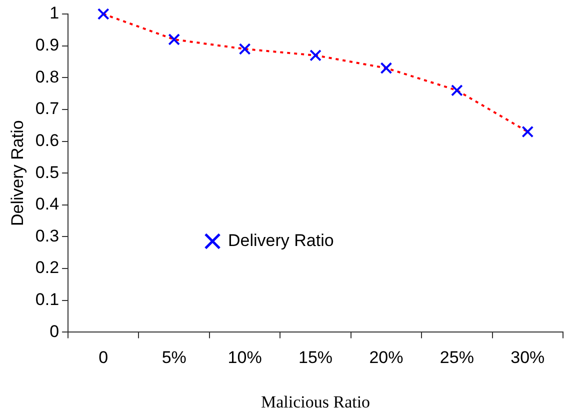  What do you see at coordinates (245, 358) in the screenshot?
I see `x-tick-label: 10%` at bounding box center [245, 358].